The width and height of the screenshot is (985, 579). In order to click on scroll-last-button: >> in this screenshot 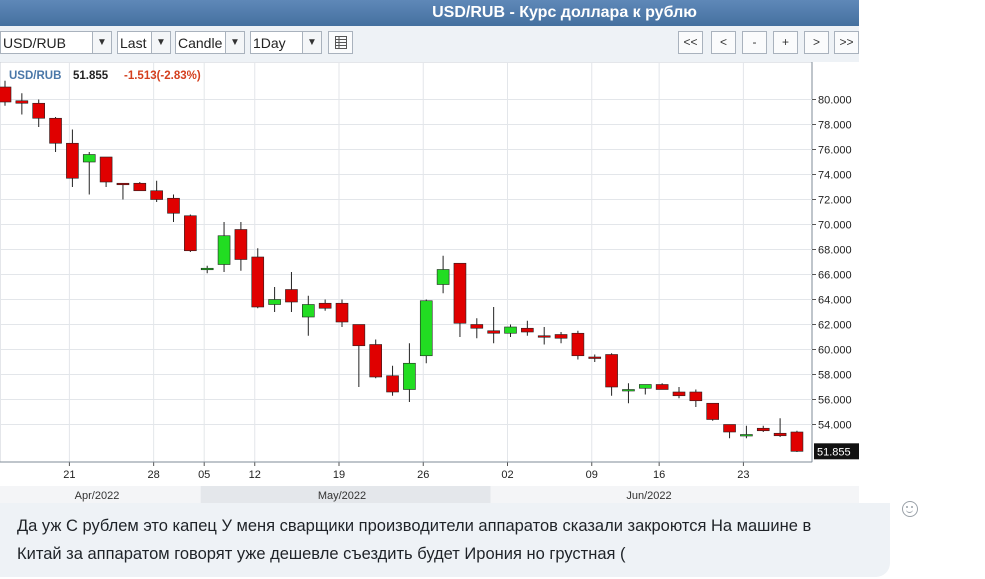, I will do `click(846, 42)`.